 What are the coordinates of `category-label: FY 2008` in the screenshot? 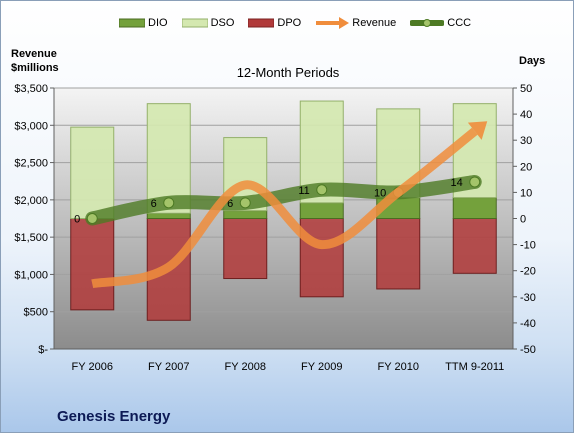 It's located at (245, 367).